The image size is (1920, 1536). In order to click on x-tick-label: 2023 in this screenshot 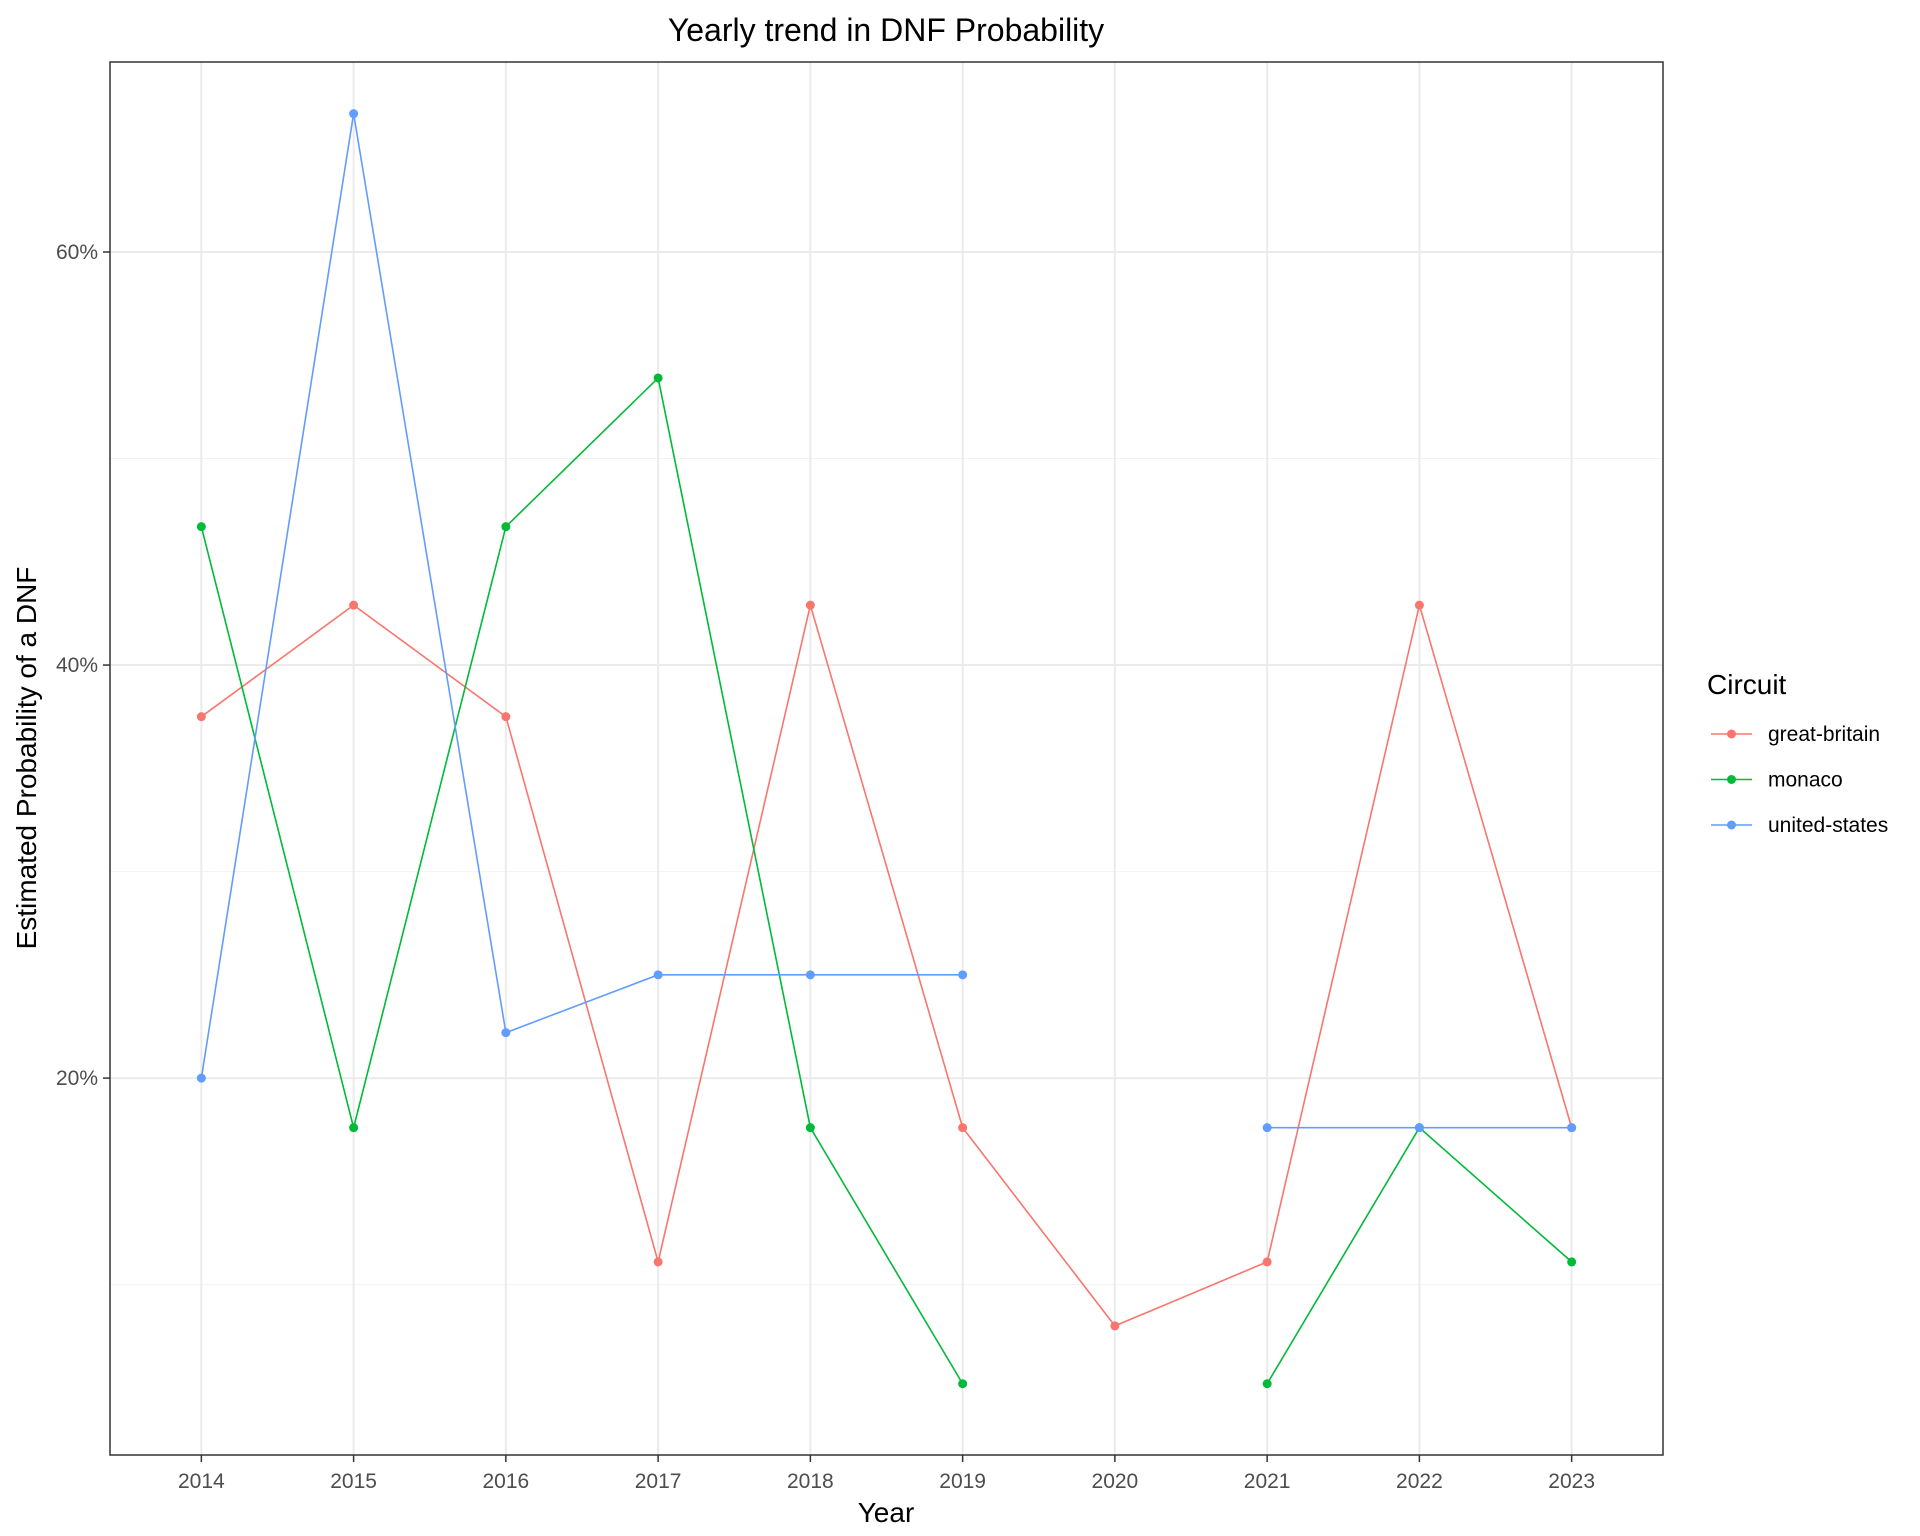, I will do `click(1571, 1481)`.